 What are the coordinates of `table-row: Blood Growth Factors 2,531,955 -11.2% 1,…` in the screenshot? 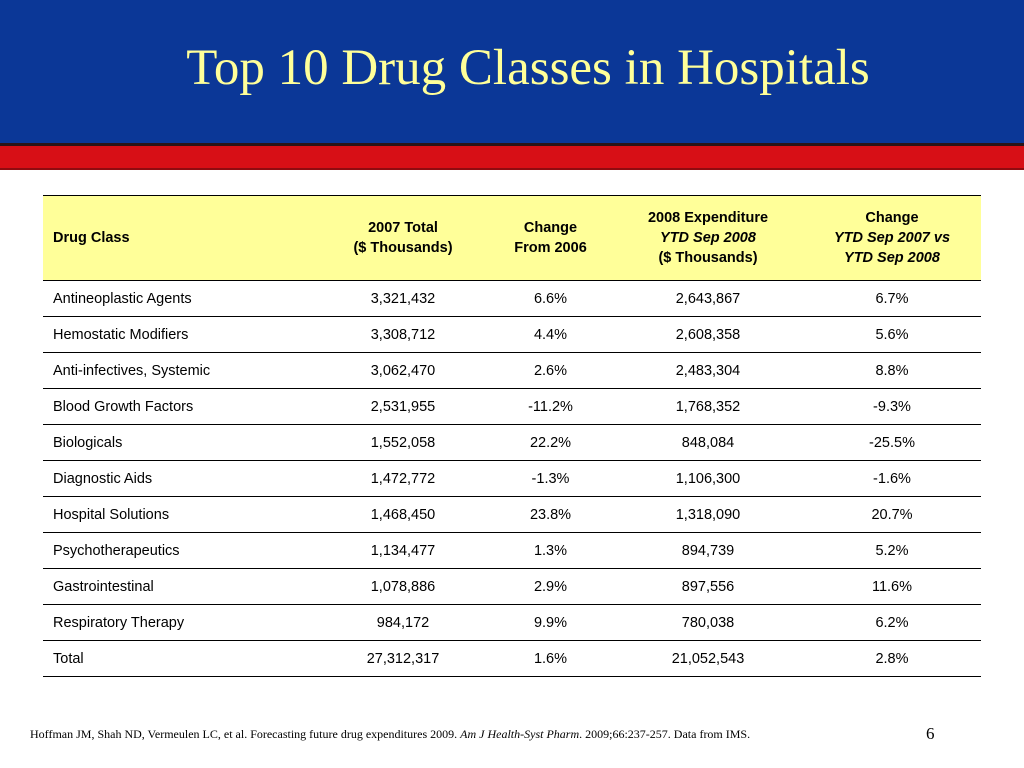 It's located at (512, 406).